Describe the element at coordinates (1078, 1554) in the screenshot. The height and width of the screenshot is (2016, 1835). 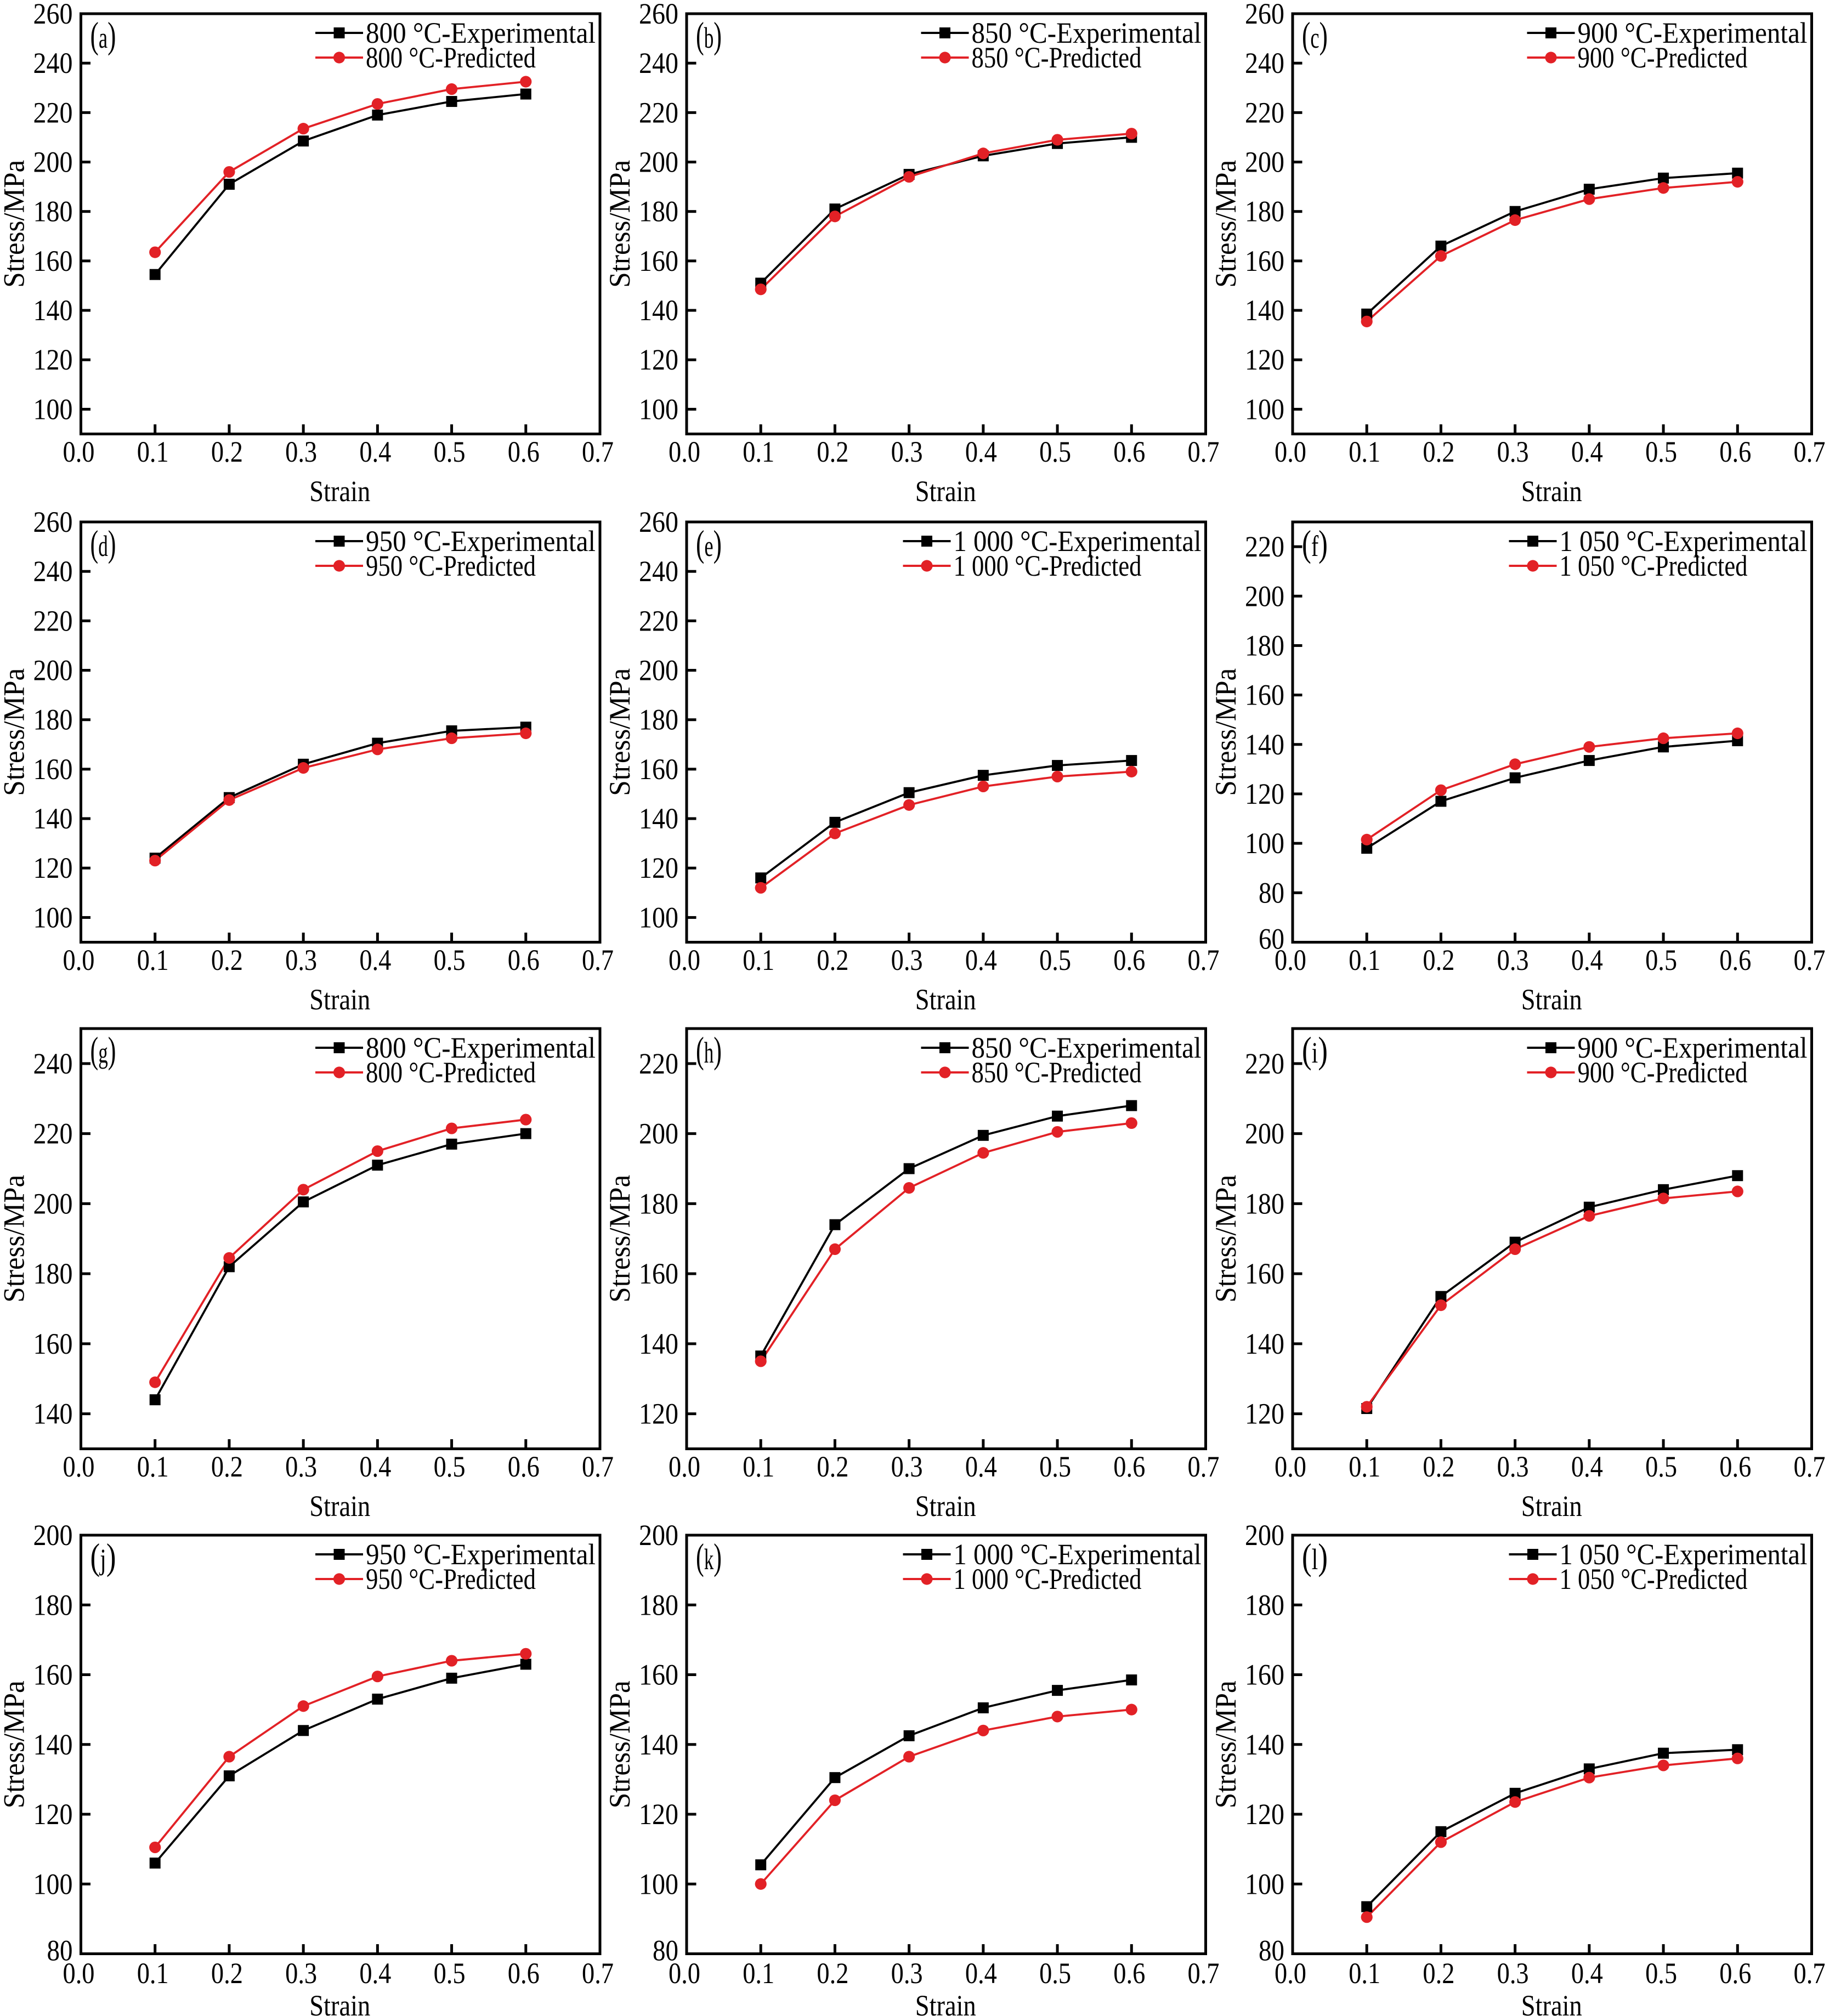
I see `svg-text: 1 000 °C-Experimental` at that location.